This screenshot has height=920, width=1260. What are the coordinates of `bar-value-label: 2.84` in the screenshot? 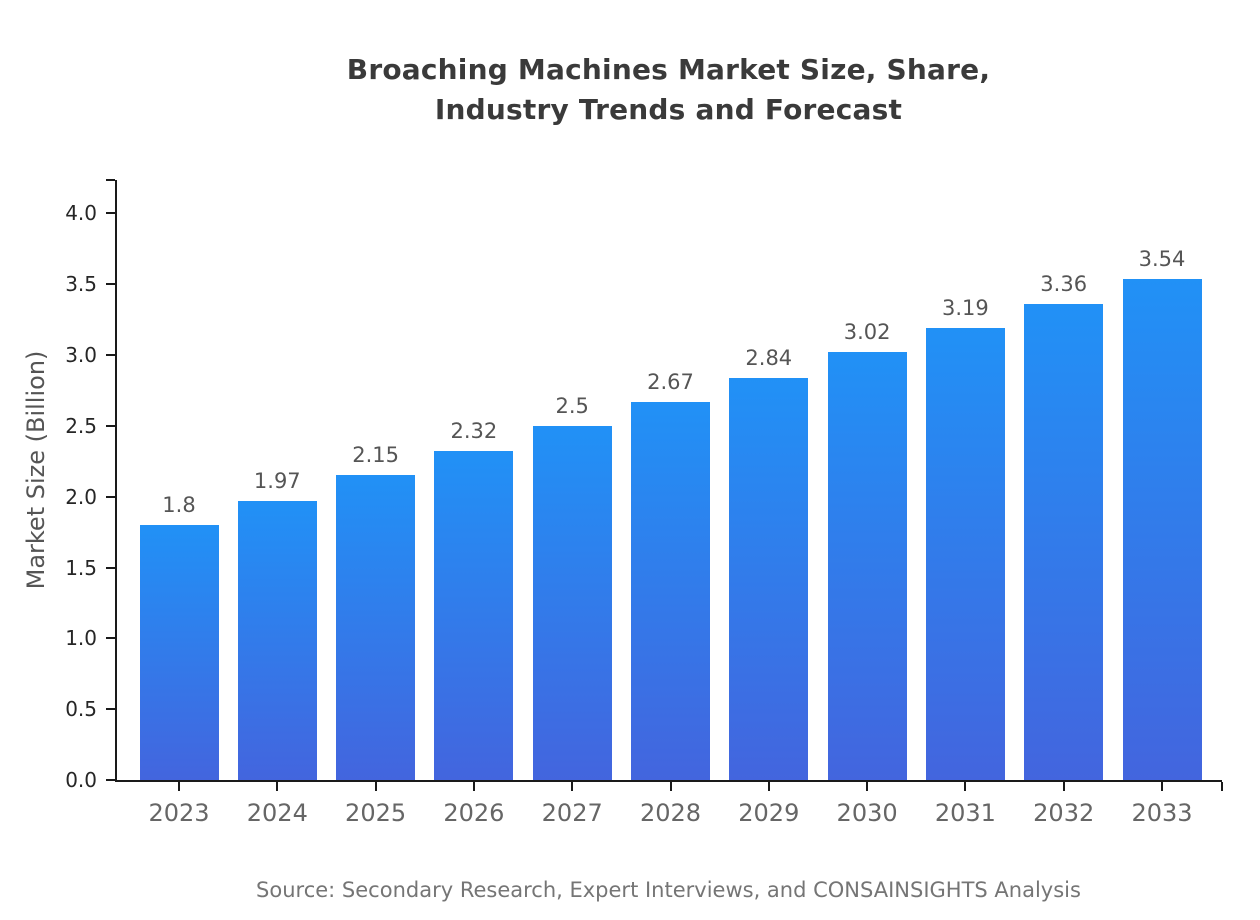 It's located at (769, 357).